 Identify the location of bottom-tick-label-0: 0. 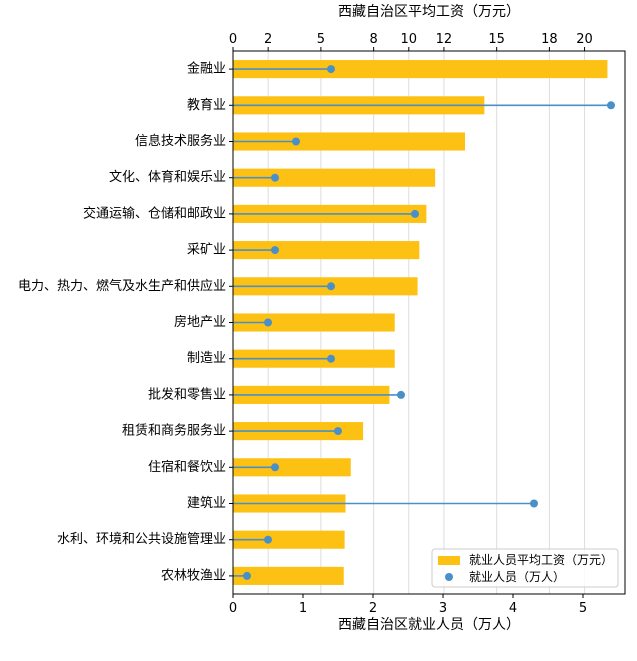
(233, 608).